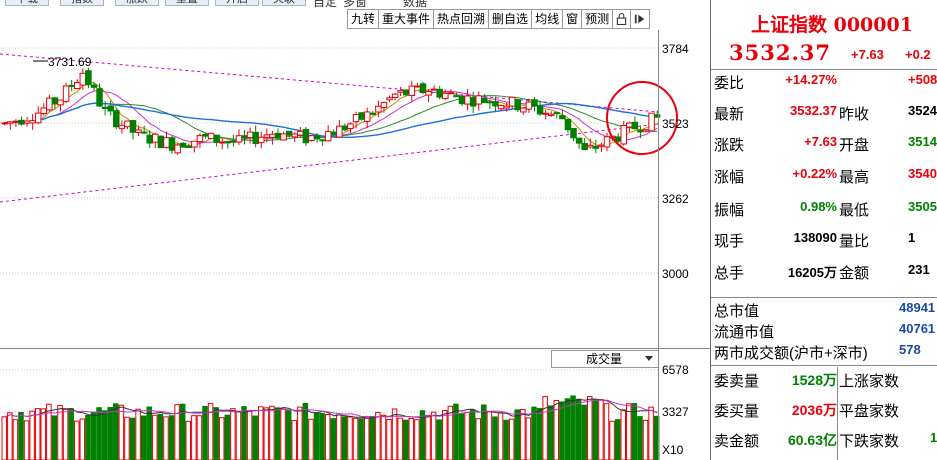 This screenshot has height=460, width=937. I want to click on top-tab: 开启, so click(237, 3).